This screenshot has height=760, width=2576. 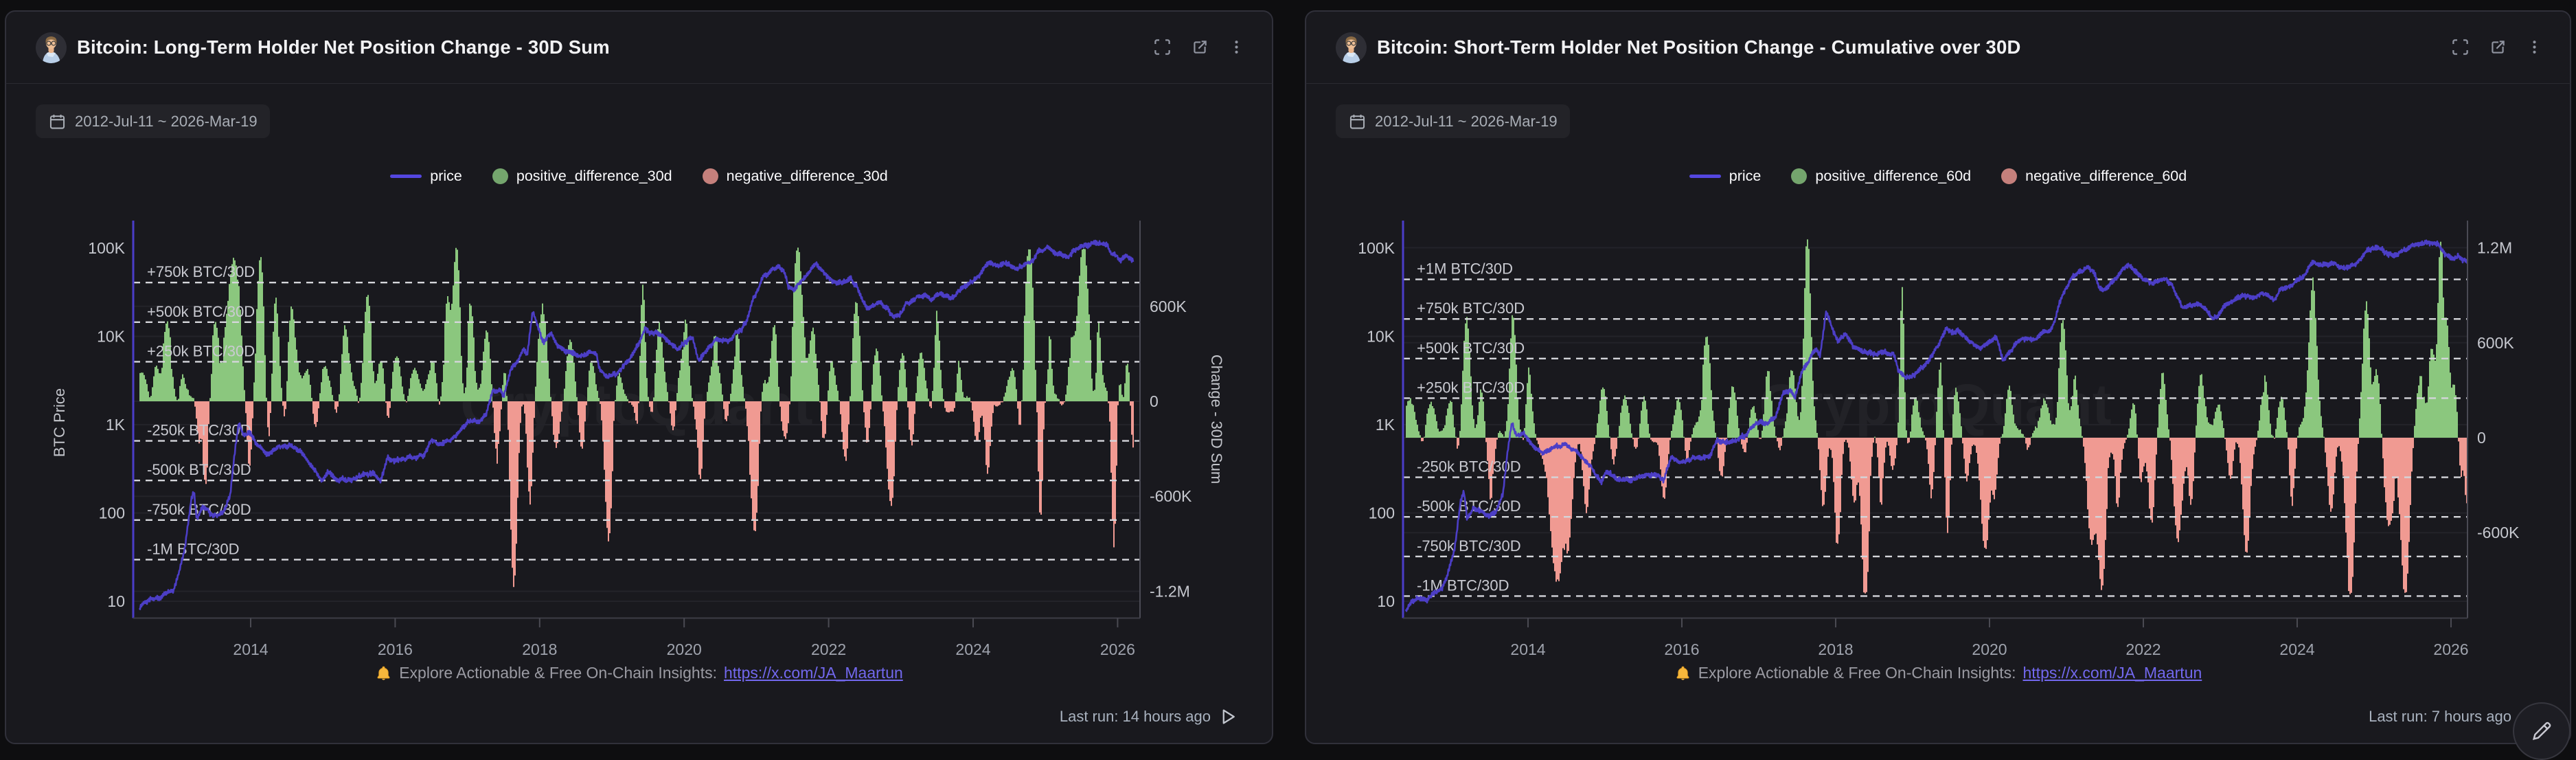 What do you see at coordinates (1465, 269) in the screenshot?
I see `svg-text: +1M BTC/30D` at bounding box center [1465, 269].